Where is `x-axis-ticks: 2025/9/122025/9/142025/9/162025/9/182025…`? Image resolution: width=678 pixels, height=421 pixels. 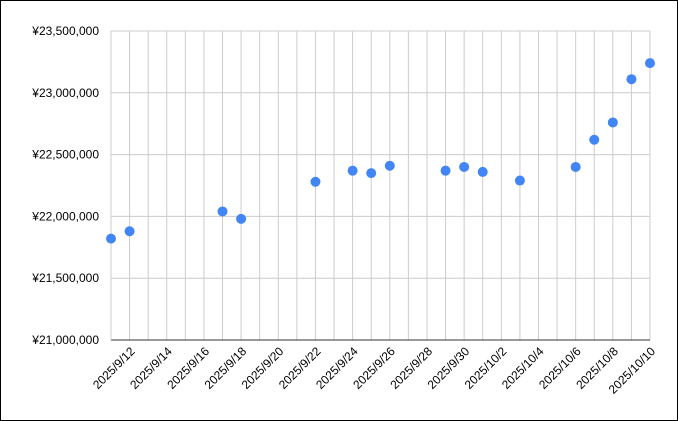
x-axis-ticks: 2025/9/122025/9/142025/9/162025/9/182025… is located at coordinates (374, 370).